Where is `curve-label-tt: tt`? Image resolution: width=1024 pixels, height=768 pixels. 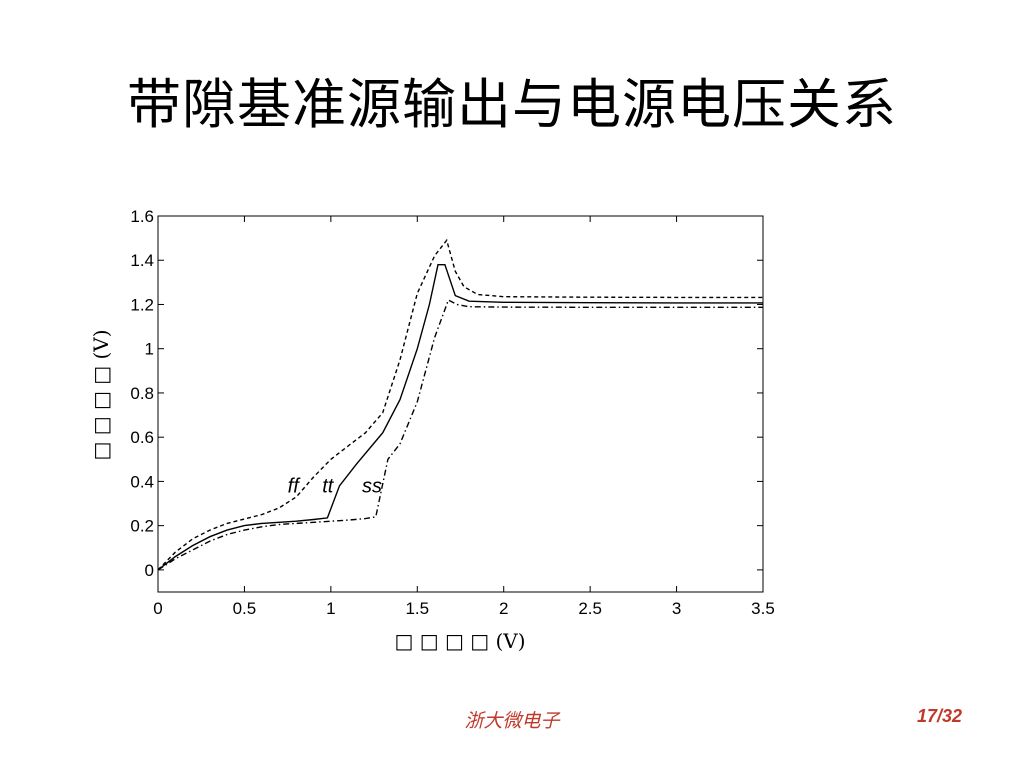
curve-label-tt: tt is located at coordinates (328, 486).